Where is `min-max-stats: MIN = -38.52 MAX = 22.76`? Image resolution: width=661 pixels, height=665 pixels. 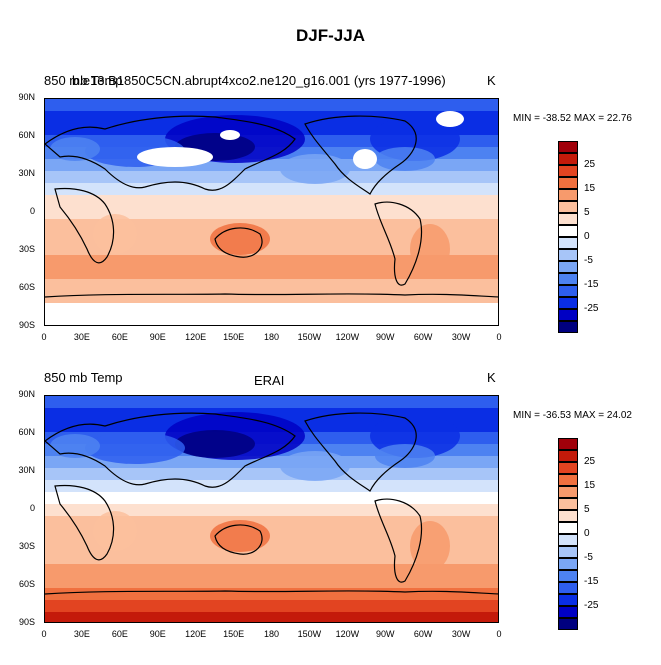
min-max-stats: MIN = -38.52 MAX = 22.76 is located at coordinates (572, 118).